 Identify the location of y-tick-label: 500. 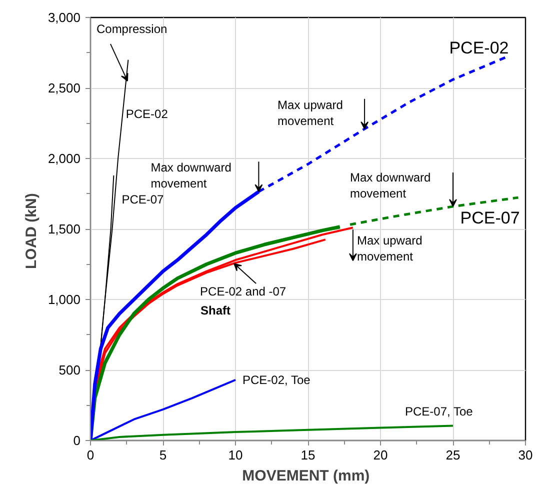
(69, 370).